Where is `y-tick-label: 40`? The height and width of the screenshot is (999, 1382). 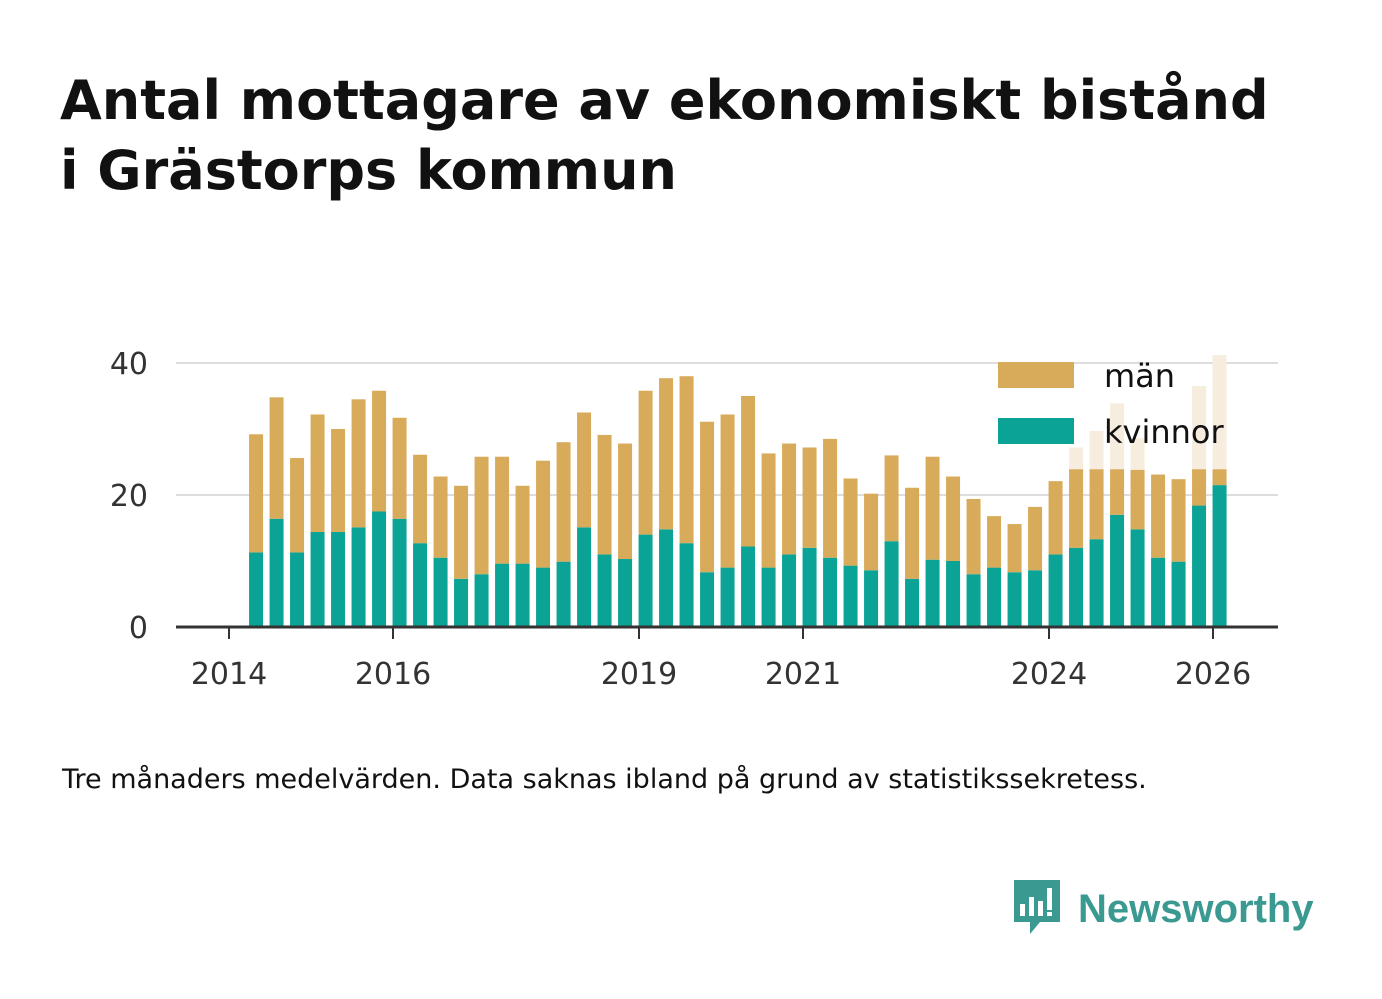 y-tick-label: 40 is located at coordinates (129, 364).